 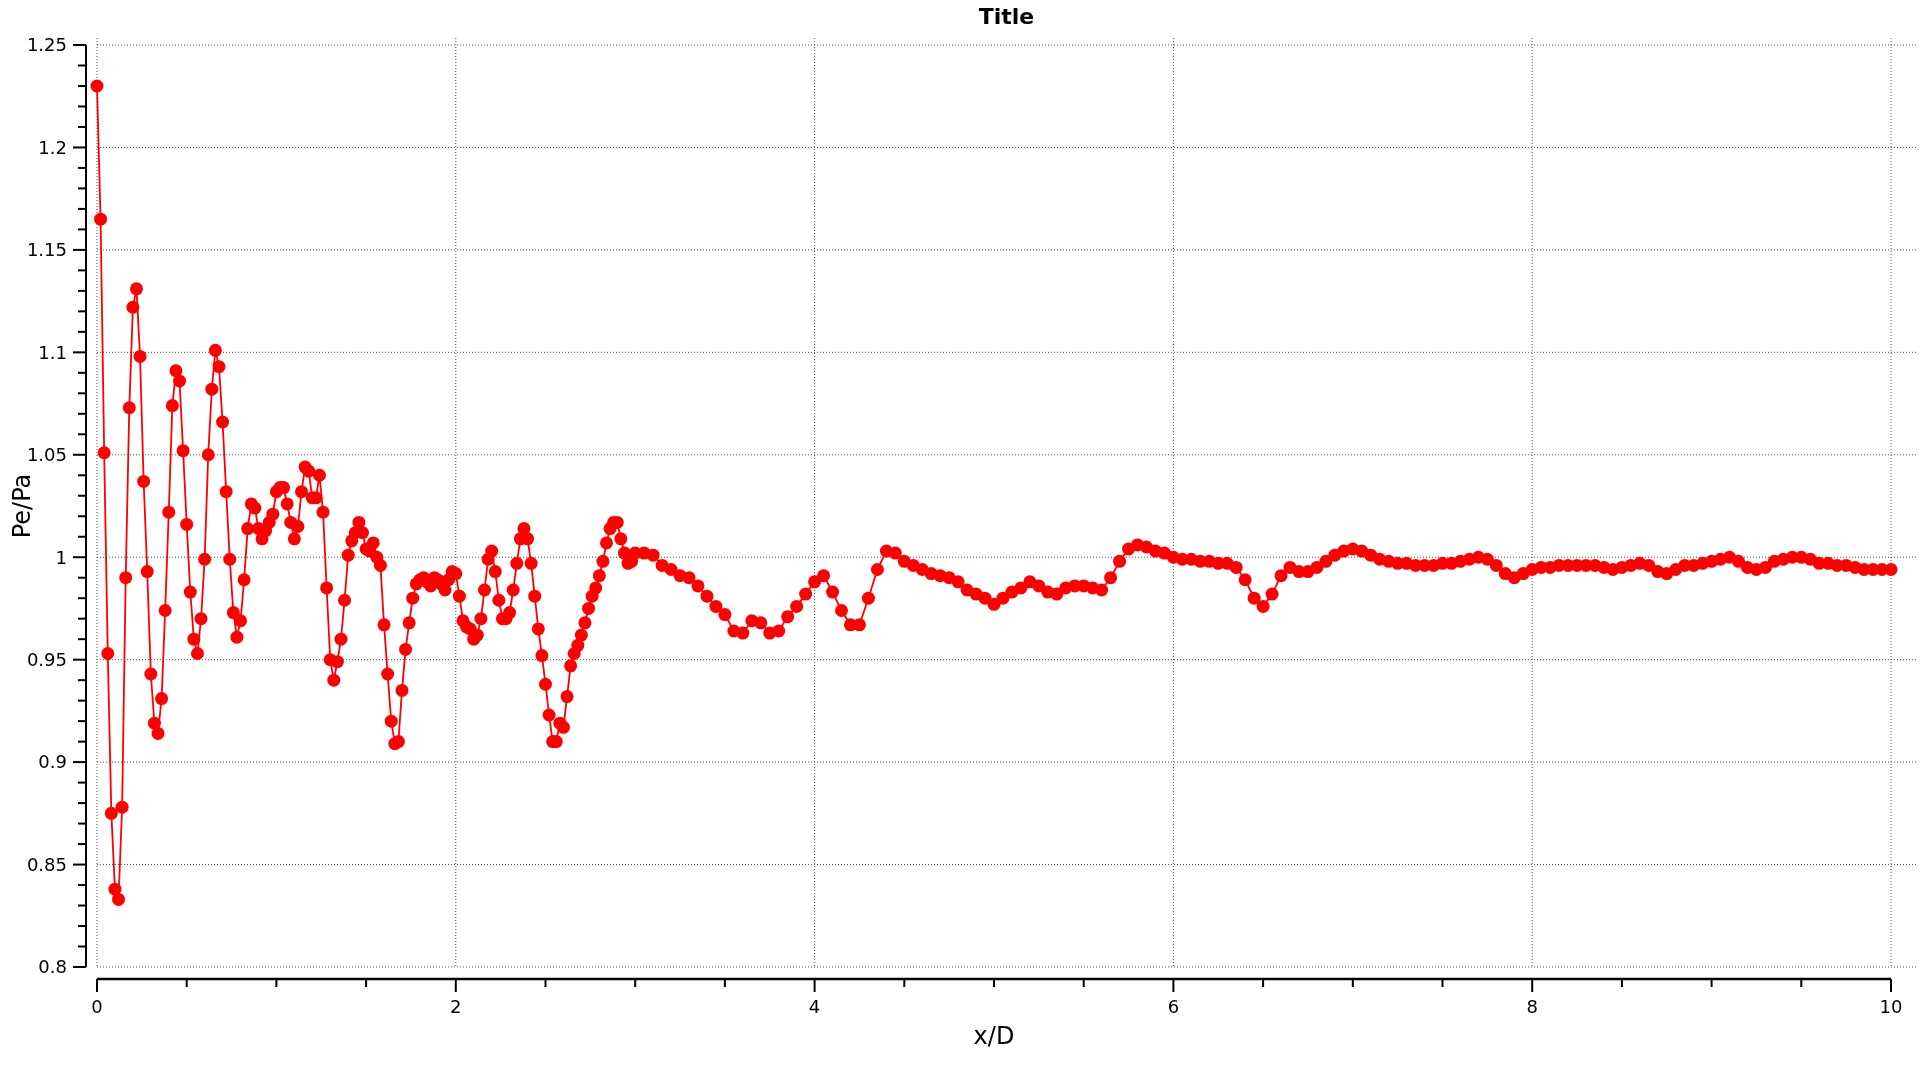 I want to click on x-tick-label: 10, so click(x=1891, y=1007).